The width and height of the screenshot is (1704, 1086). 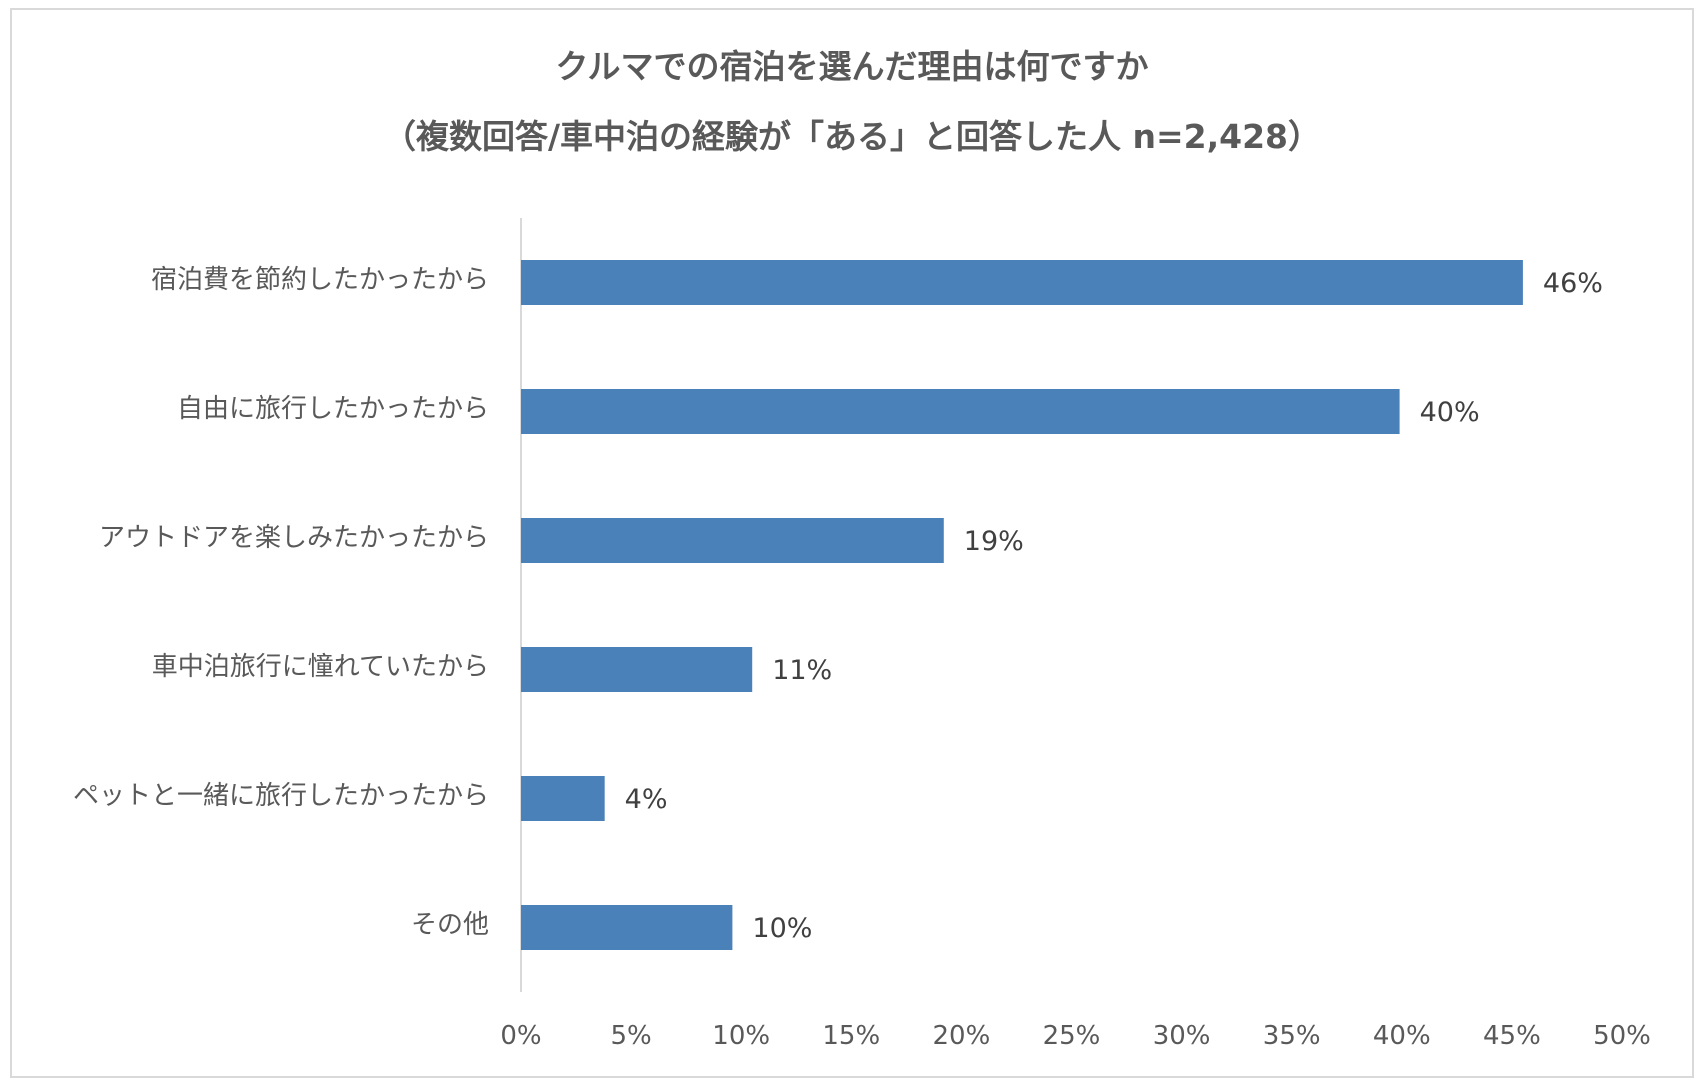 I want to click on value-label-5: 4%, so click(x=646, y=799).